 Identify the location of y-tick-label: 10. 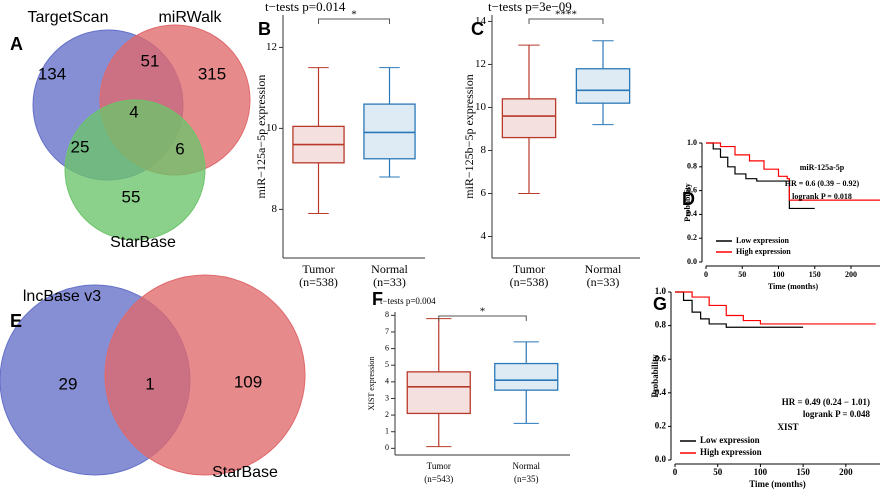
(481, 107).